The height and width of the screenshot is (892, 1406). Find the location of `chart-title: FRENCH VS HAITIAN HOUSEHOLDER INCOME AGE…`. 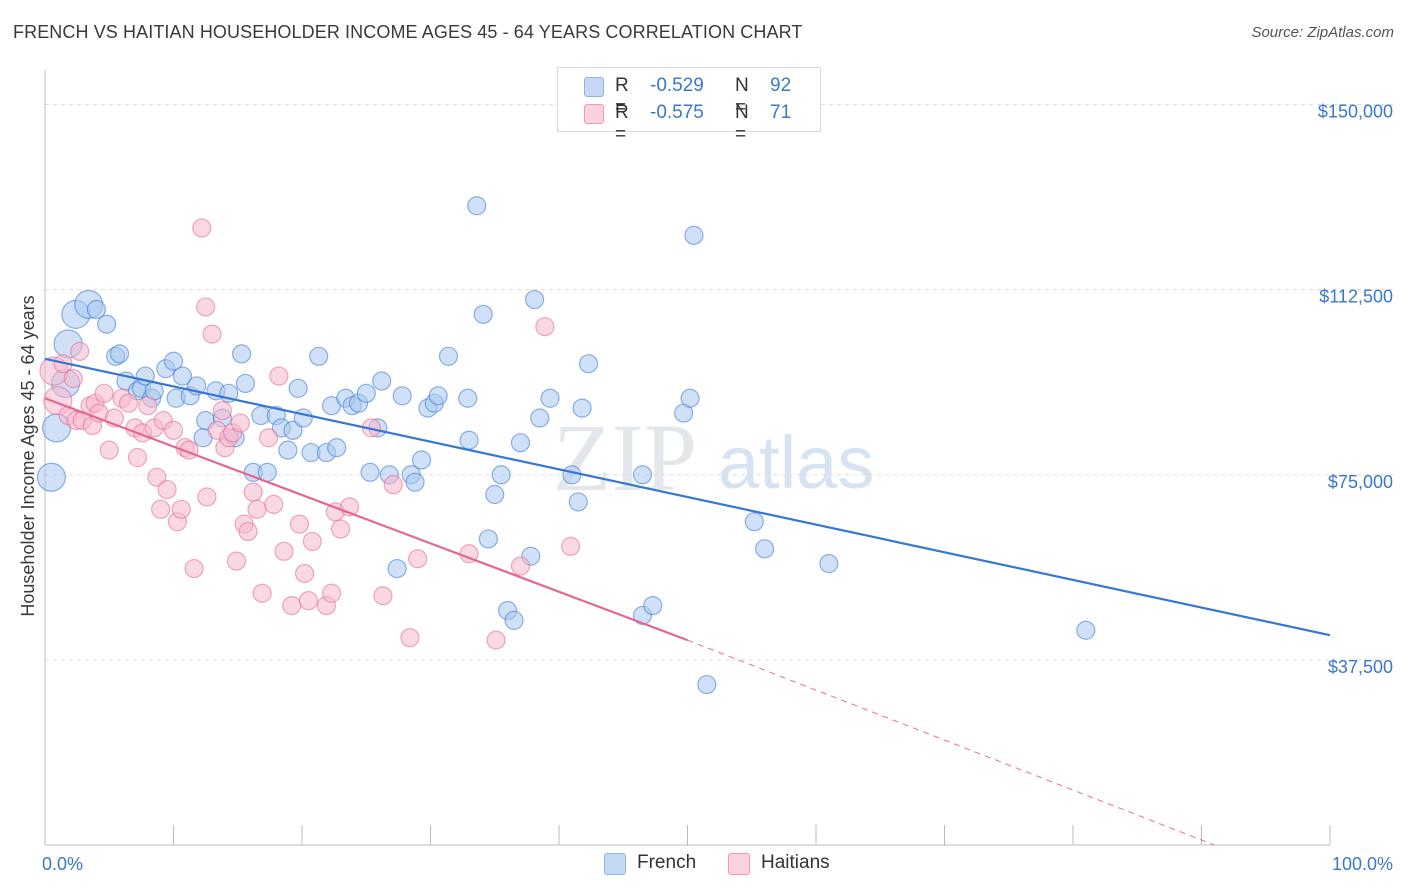

chart-title: FRENCH VS HAITIAN HOUSEHOLDER INCOME AGE… is located at coordinates (408, 32).